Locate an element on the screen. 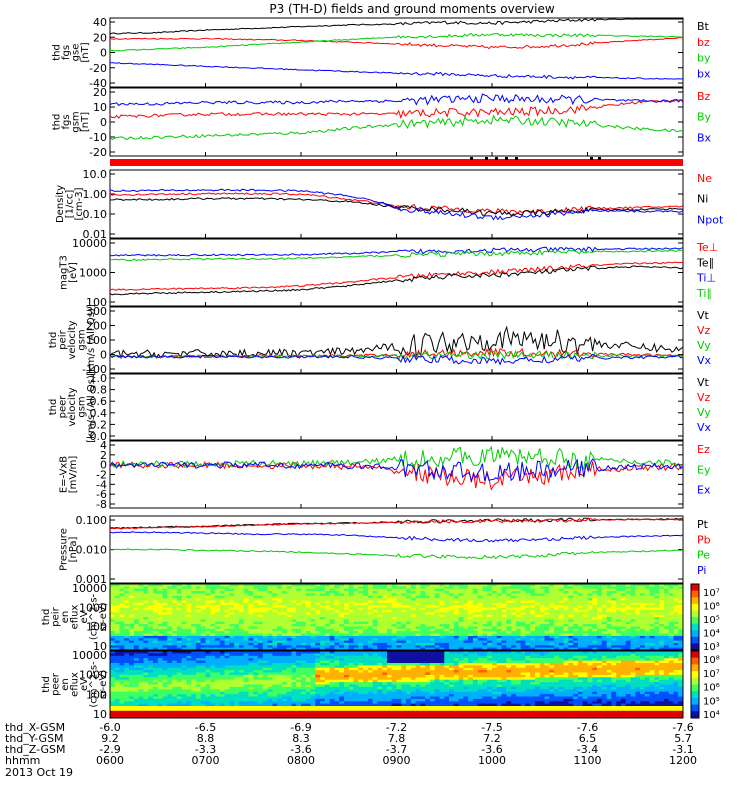 This screenshot has height=800, width=750. y-tick-label: 100 is located at coordinates (96, 340).